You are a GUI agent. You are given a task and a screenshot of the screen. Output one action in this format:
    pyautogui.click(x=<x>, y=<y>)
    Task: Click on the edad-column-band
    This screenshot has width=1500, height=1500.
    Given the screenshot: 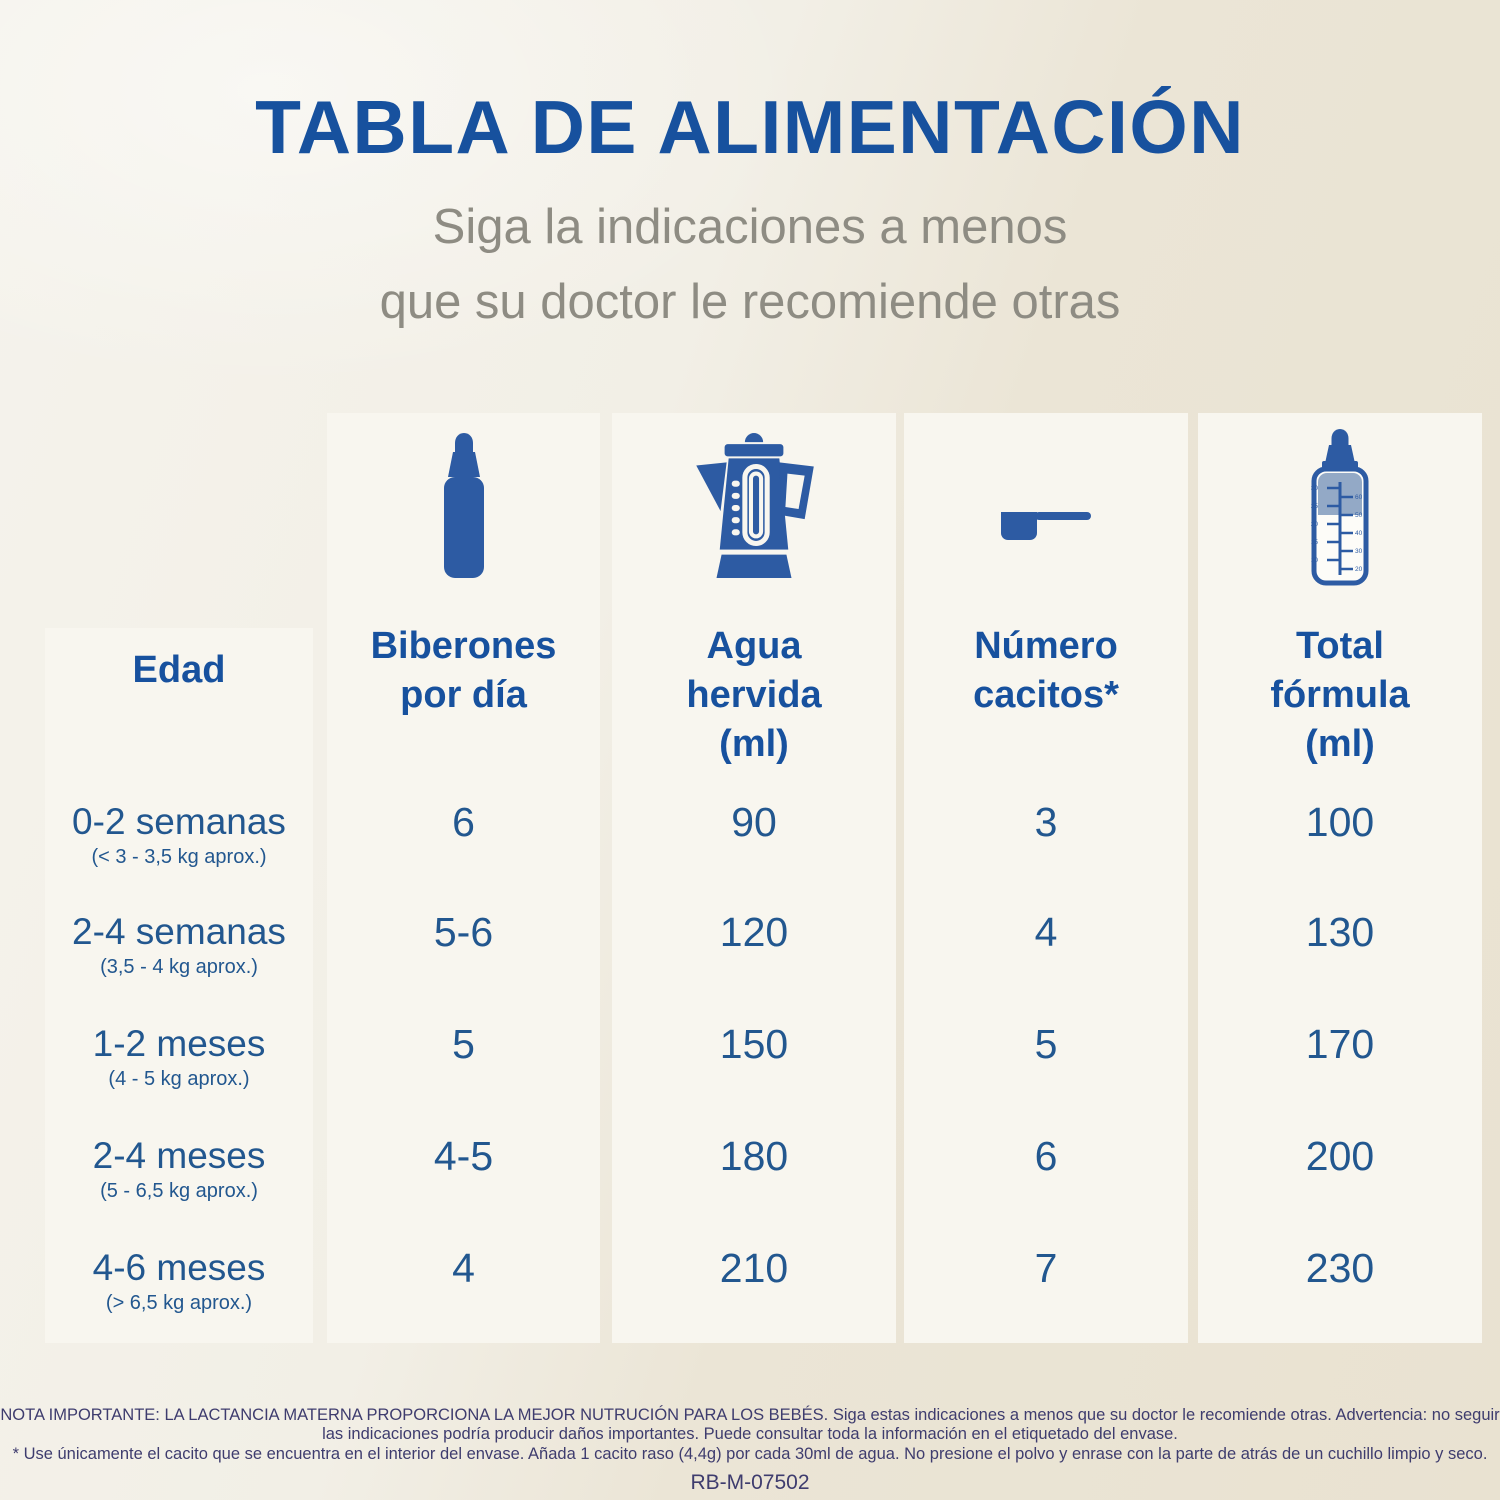 What is the action you would take?
    pyautogui.click(x=179, y=985)
    